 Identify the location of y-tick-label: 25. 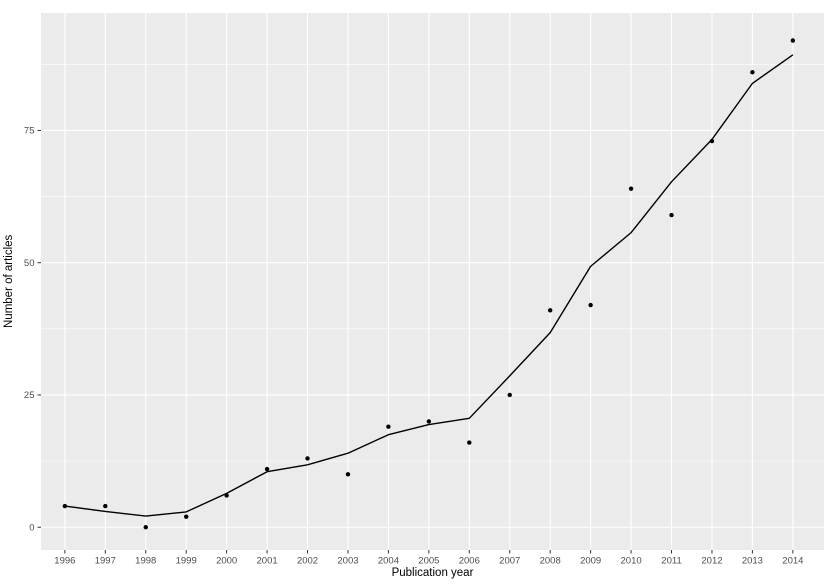
(29, 395).